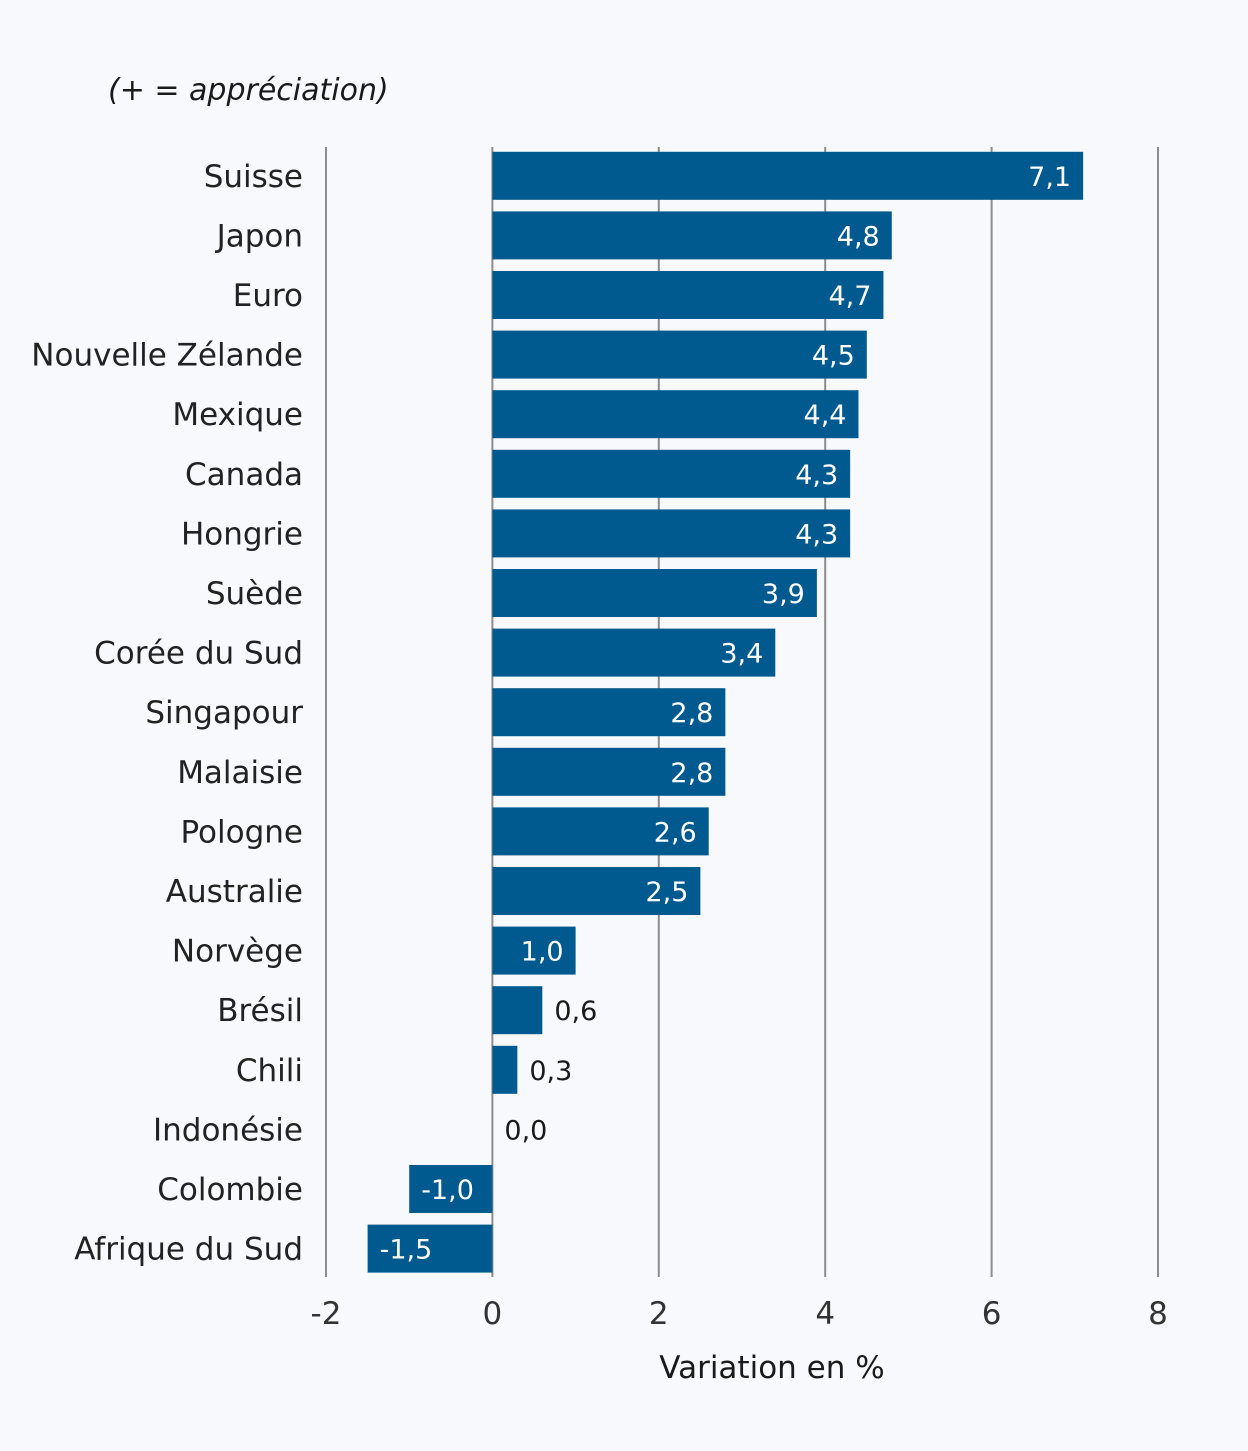  What do you see at coordinates (167, 356) in the screenshot?
I see `category-label-3: Nouvelle Zélande` at bounding box center [167, 356].